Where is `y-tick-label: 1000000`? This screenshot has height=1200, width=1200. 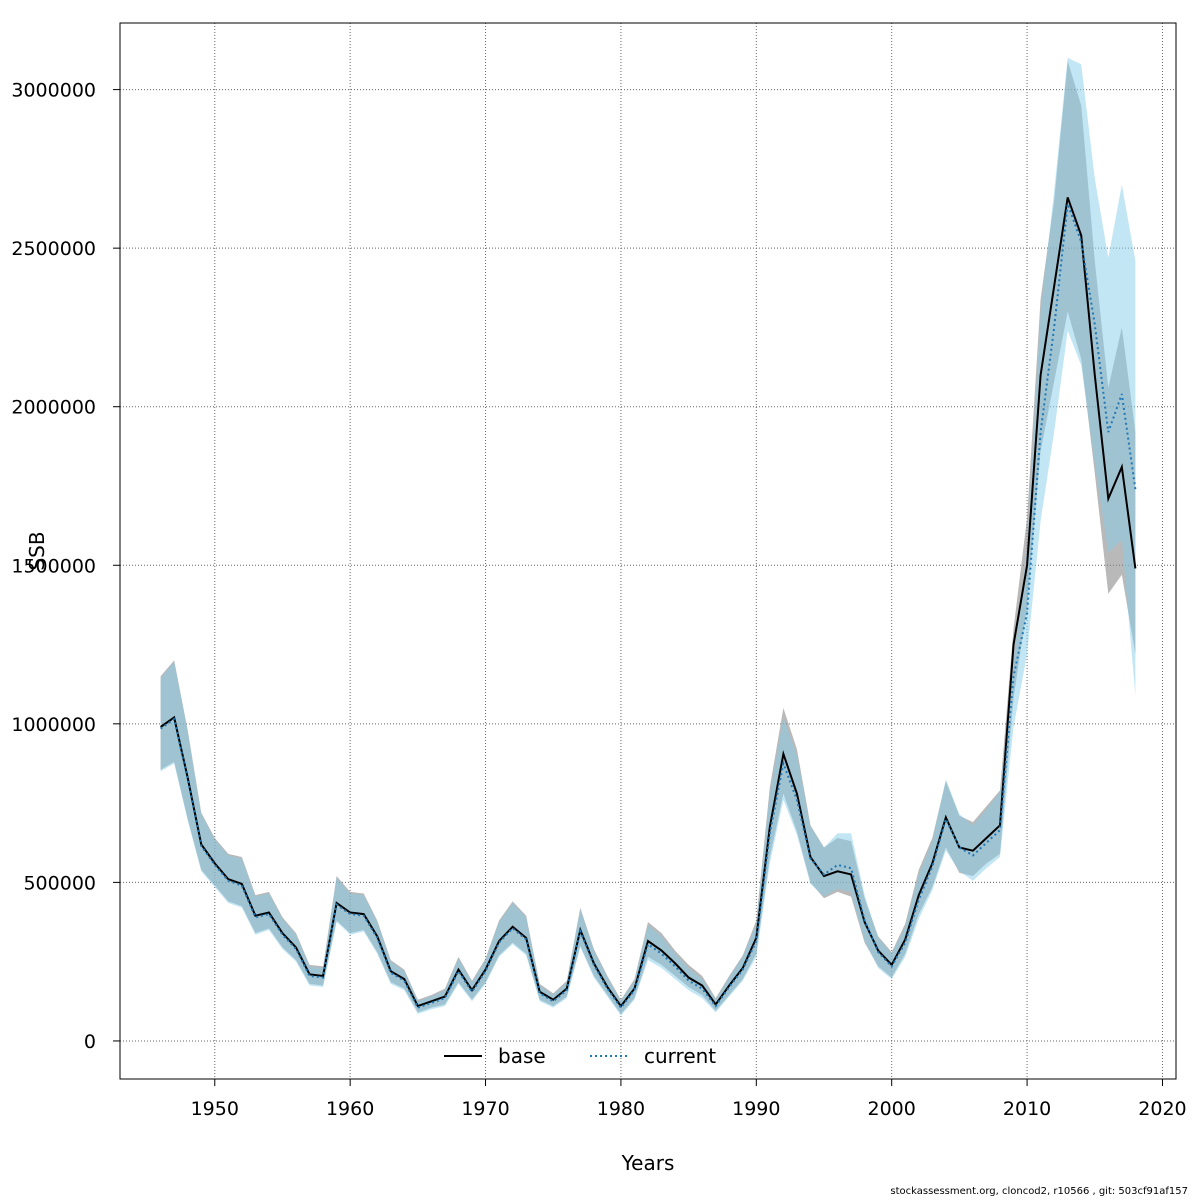 y-tick-label: 1000000 is located at coordinates (53, 725).